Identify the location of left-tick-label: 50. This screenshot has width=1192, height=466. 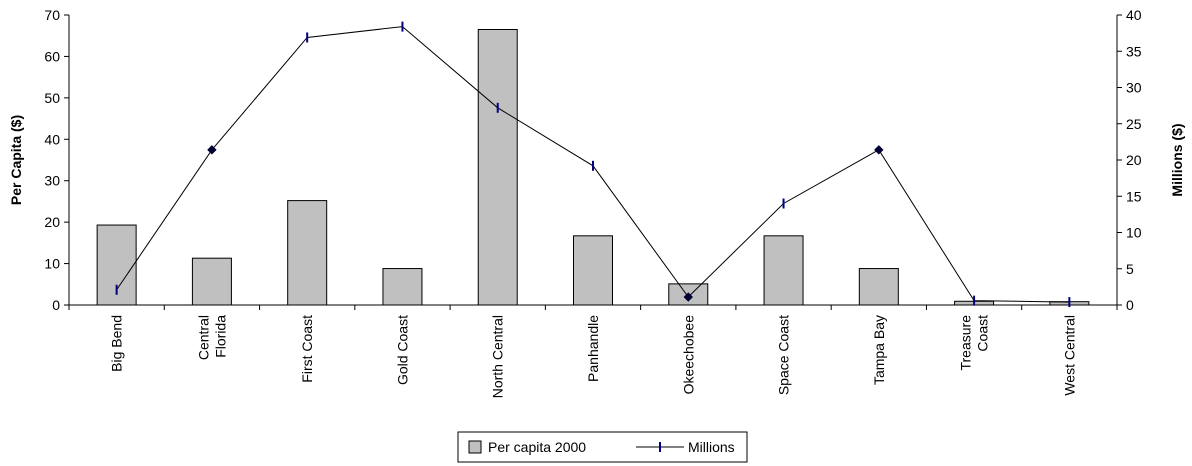
(52, 98).